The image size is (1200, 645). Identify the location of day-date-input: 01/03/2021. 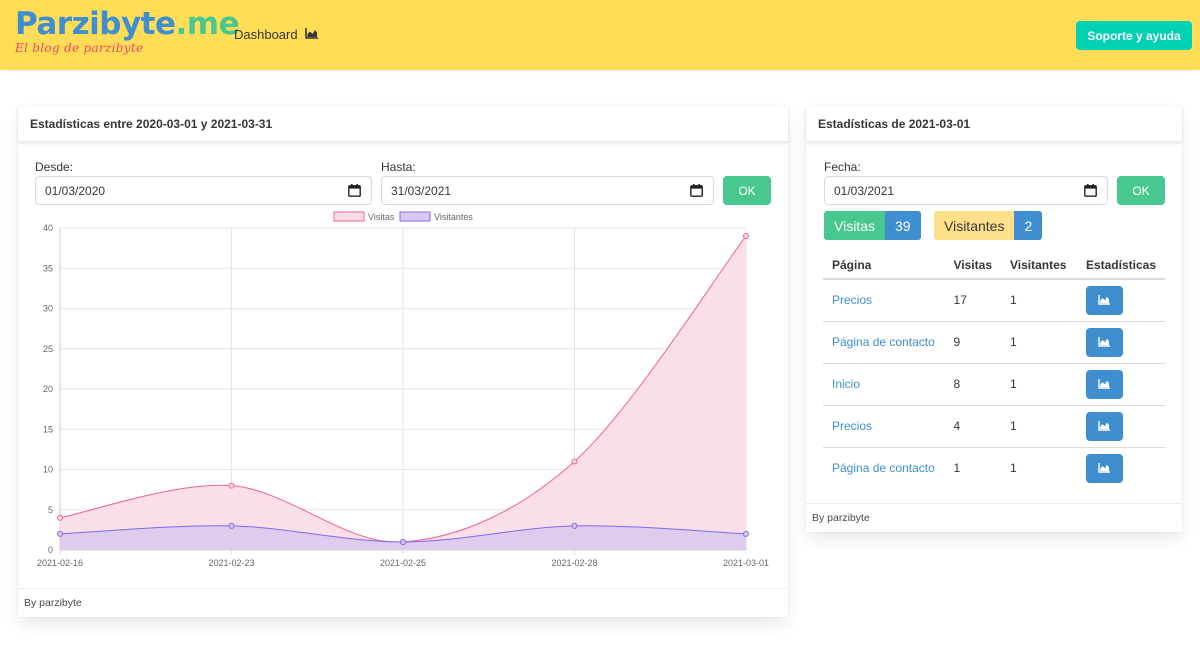
(966, 190).